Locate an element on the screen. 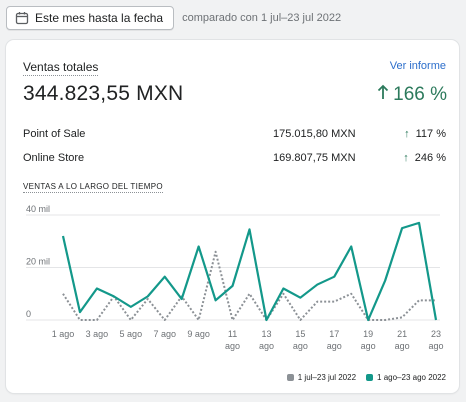  legend-item-previous: 1 jul–23 jul 2022 is located at coordinates (321, 377).